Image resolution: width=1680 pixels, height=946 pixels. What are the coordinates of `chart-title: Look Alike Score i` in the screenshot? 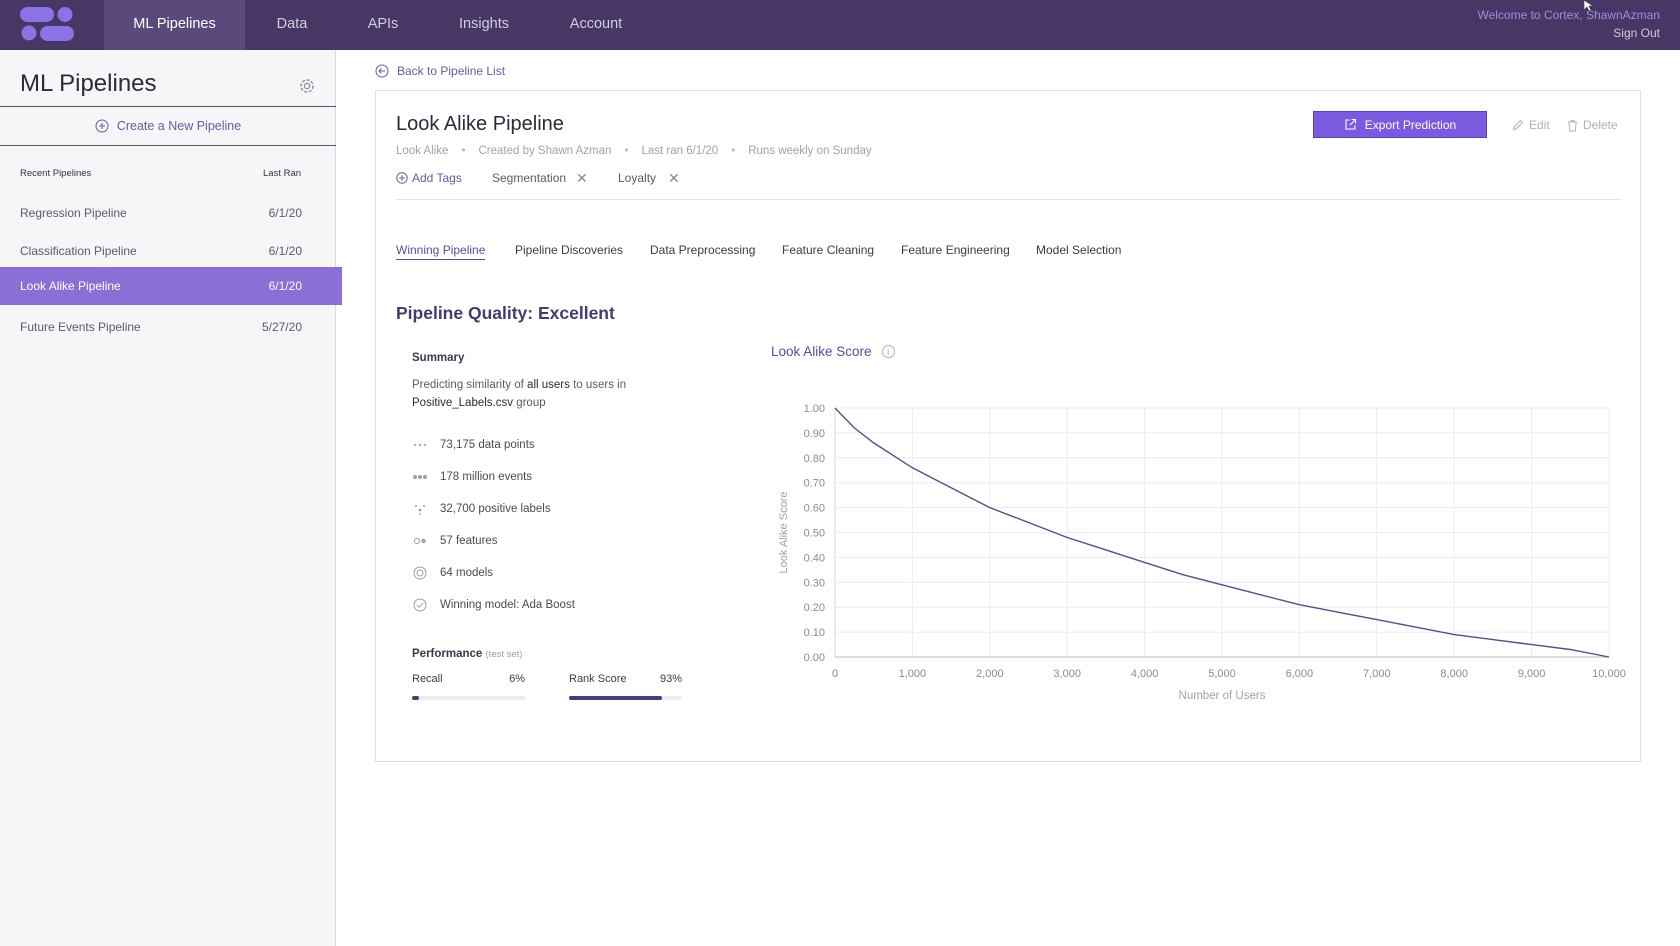 It's located at (833, 351).